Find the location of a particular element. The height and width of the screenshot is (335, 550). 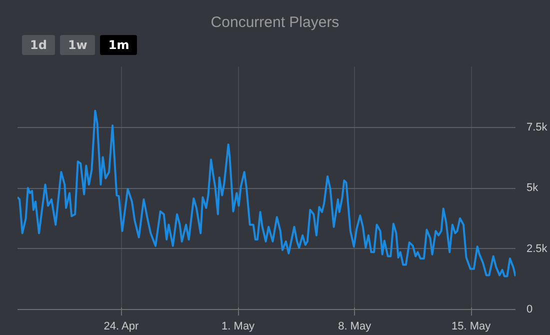

chart-title: Concurrent Players is located at coordinates (275, 22).